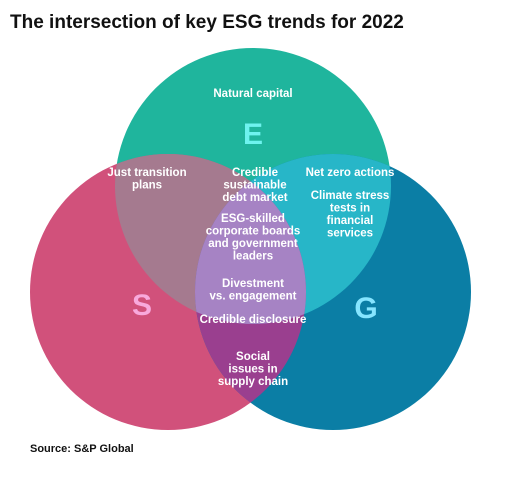 The width and height of the screenshot is (507, 478). Describe the element at coordinates (365, 308) in the screenshot. I see `letter-g: G` at that location.